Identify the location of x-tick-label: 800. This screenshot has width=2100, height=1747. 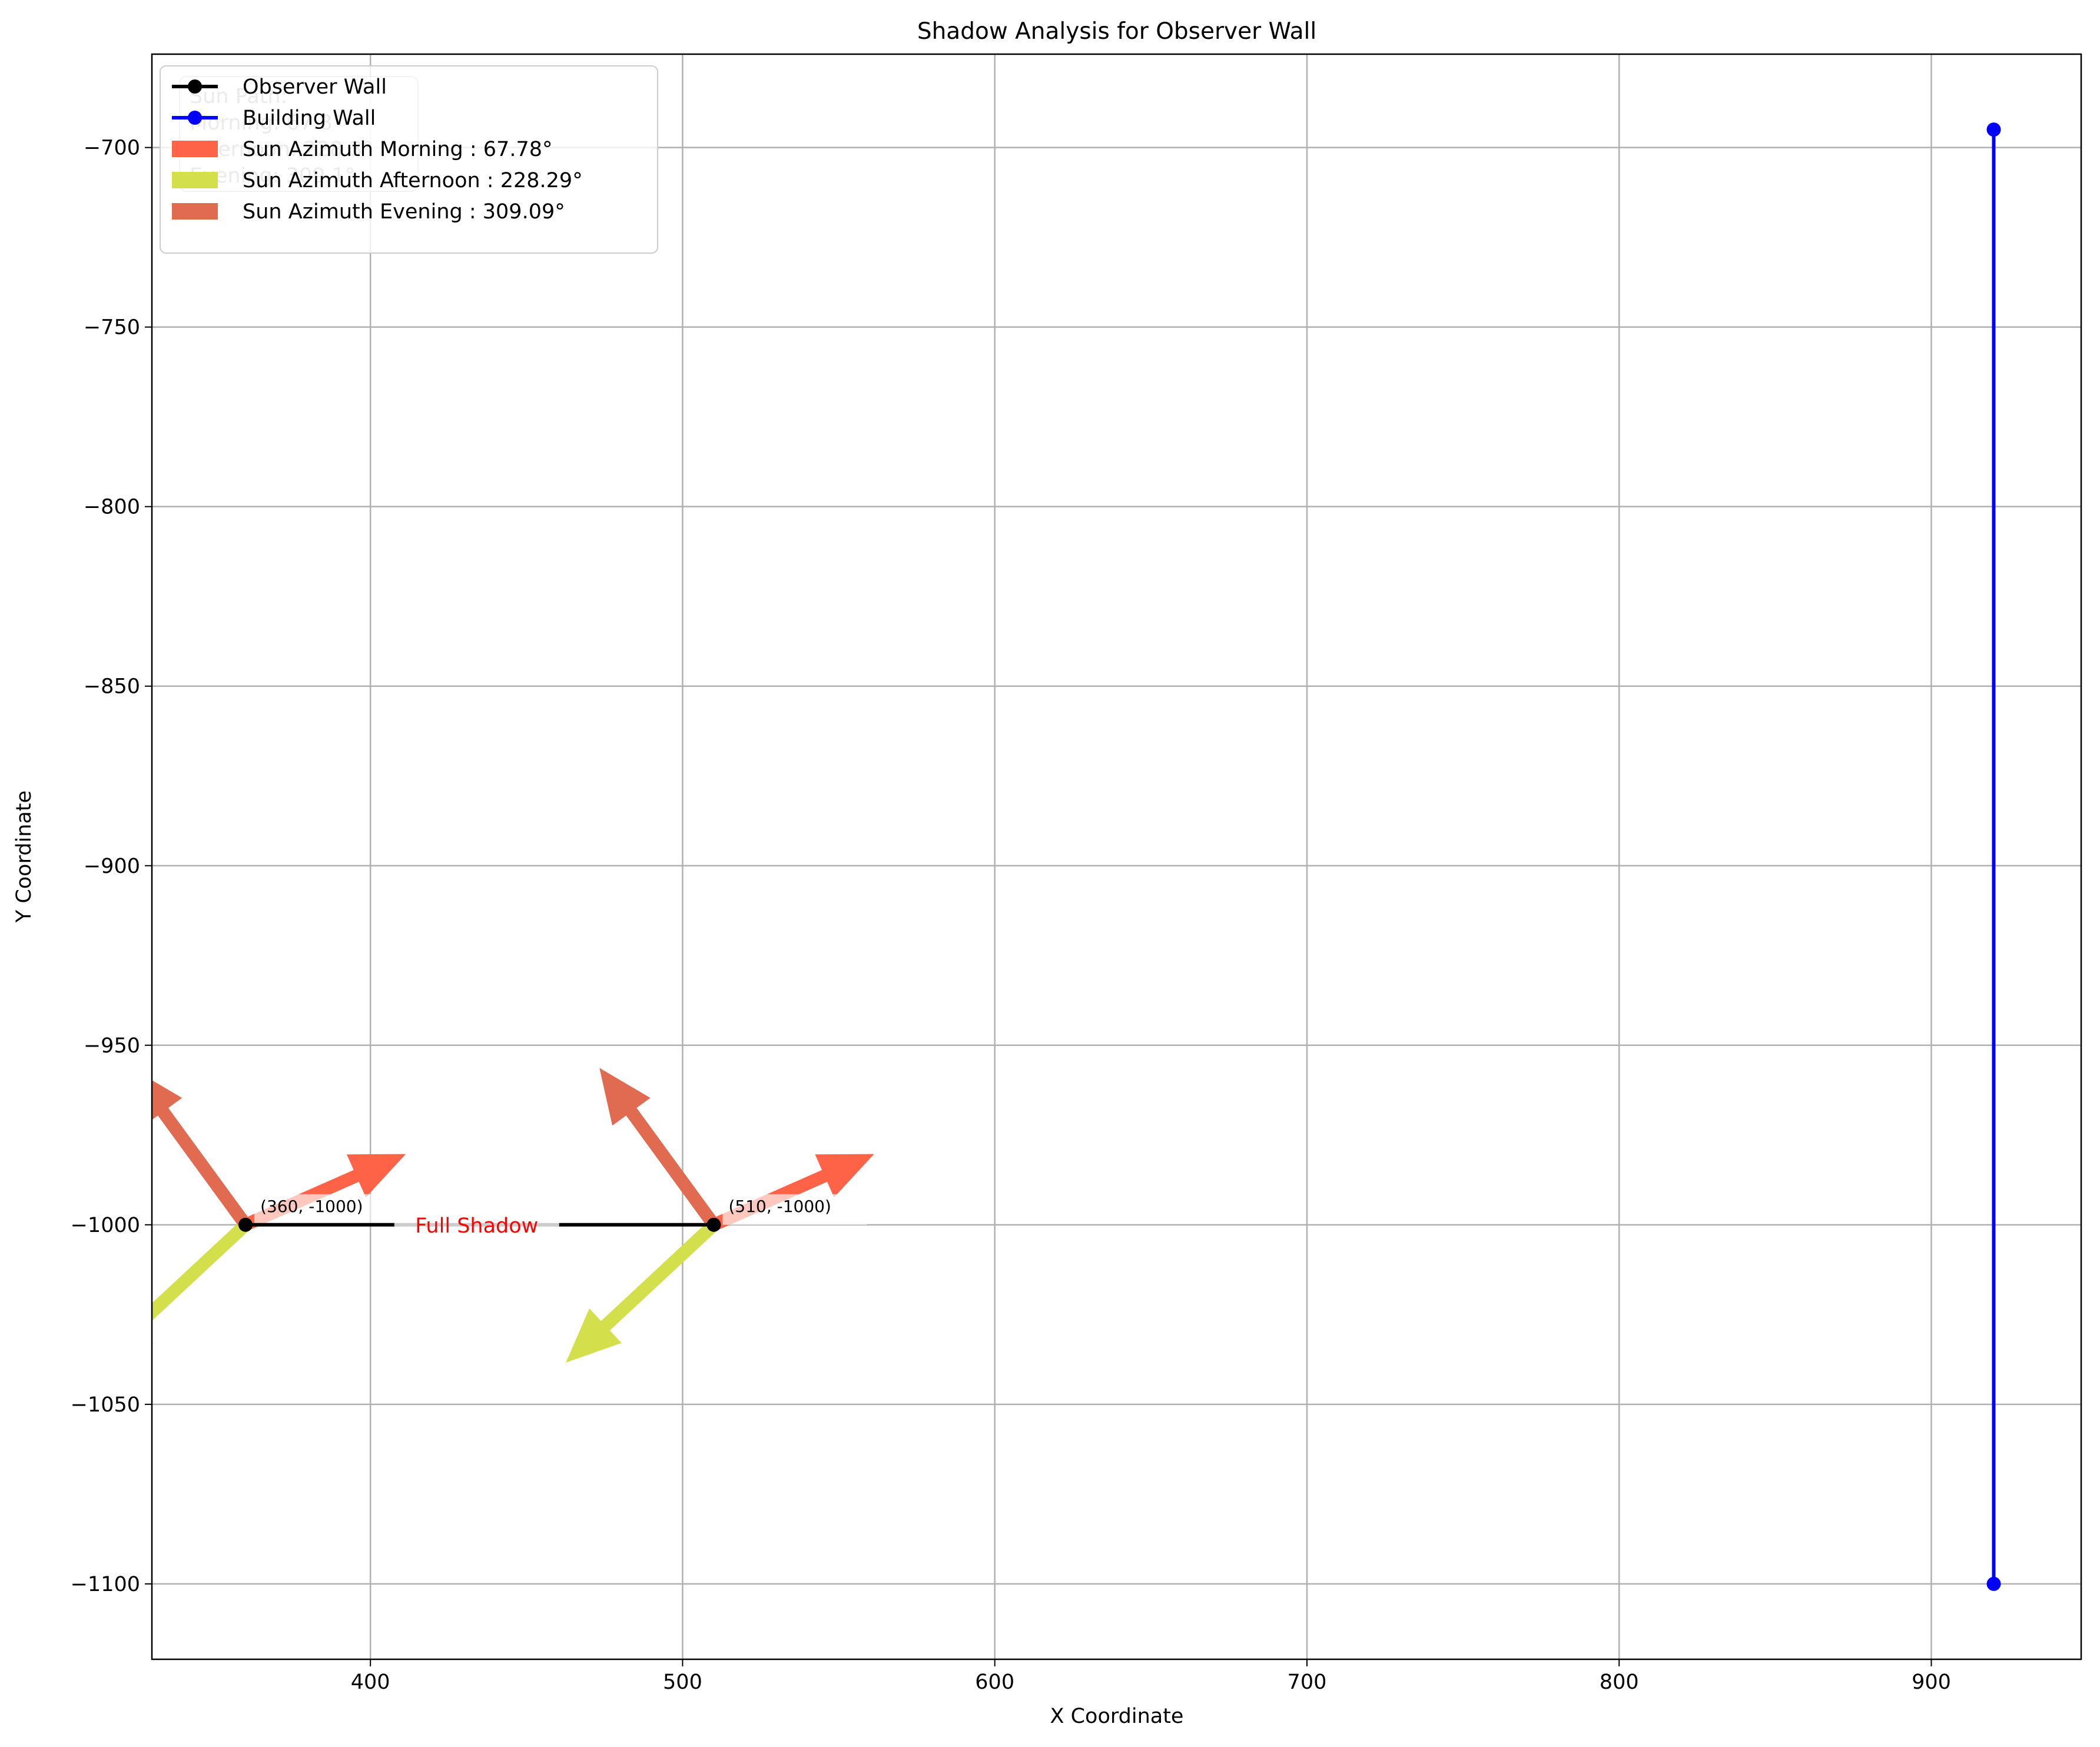
(1620, 1682).